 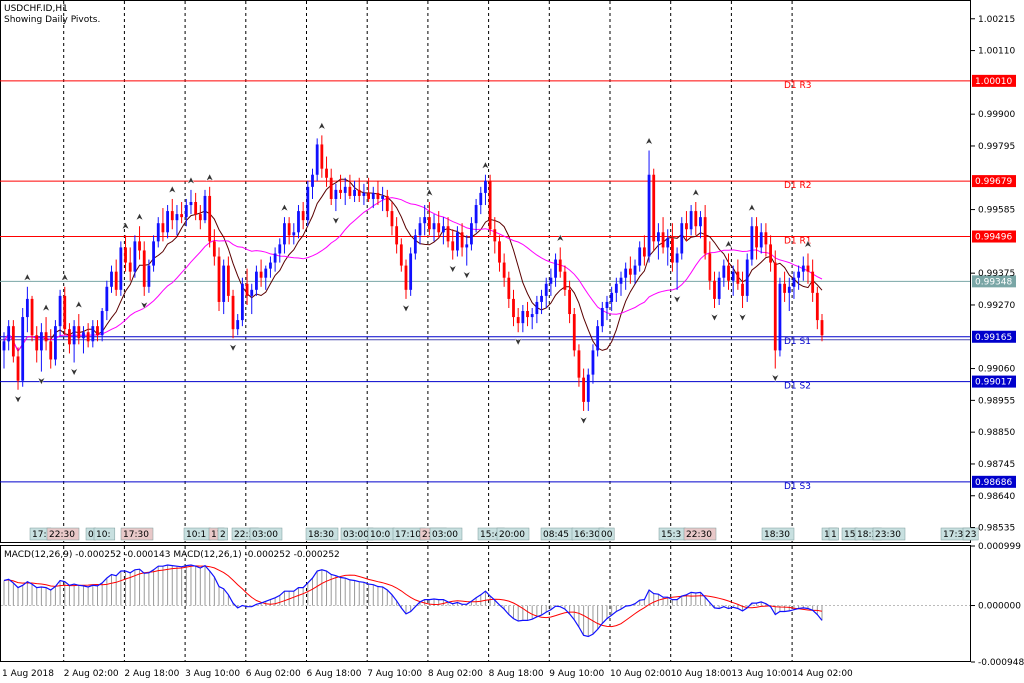 I want to click on session-tag-text: 00, so click(x=607, y=535).